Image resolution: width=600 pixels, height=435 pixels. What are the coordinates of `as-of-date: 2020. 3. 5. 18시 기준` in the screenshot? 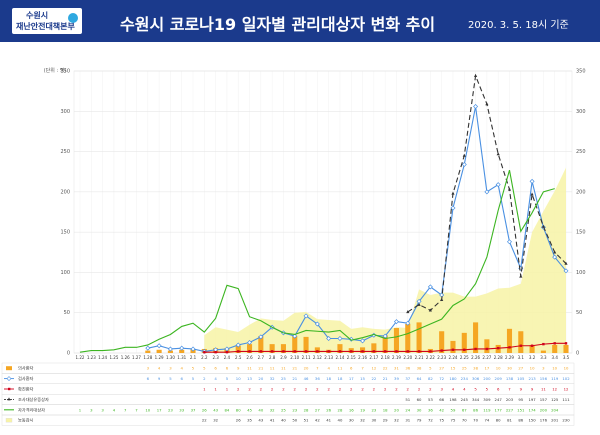 It's located at (518, 25).